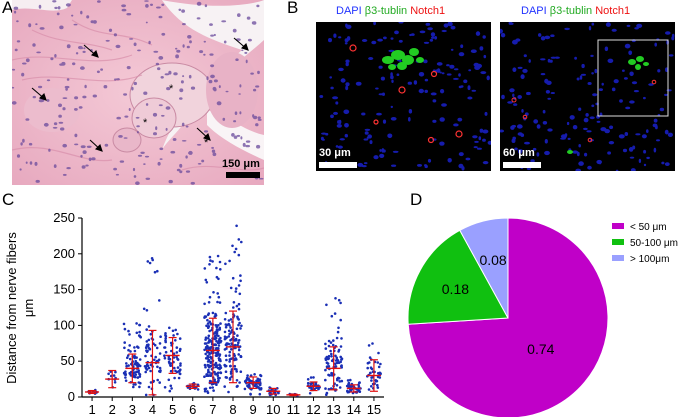  I want to click on legend-dapi: DAPI, so click(534, 11).